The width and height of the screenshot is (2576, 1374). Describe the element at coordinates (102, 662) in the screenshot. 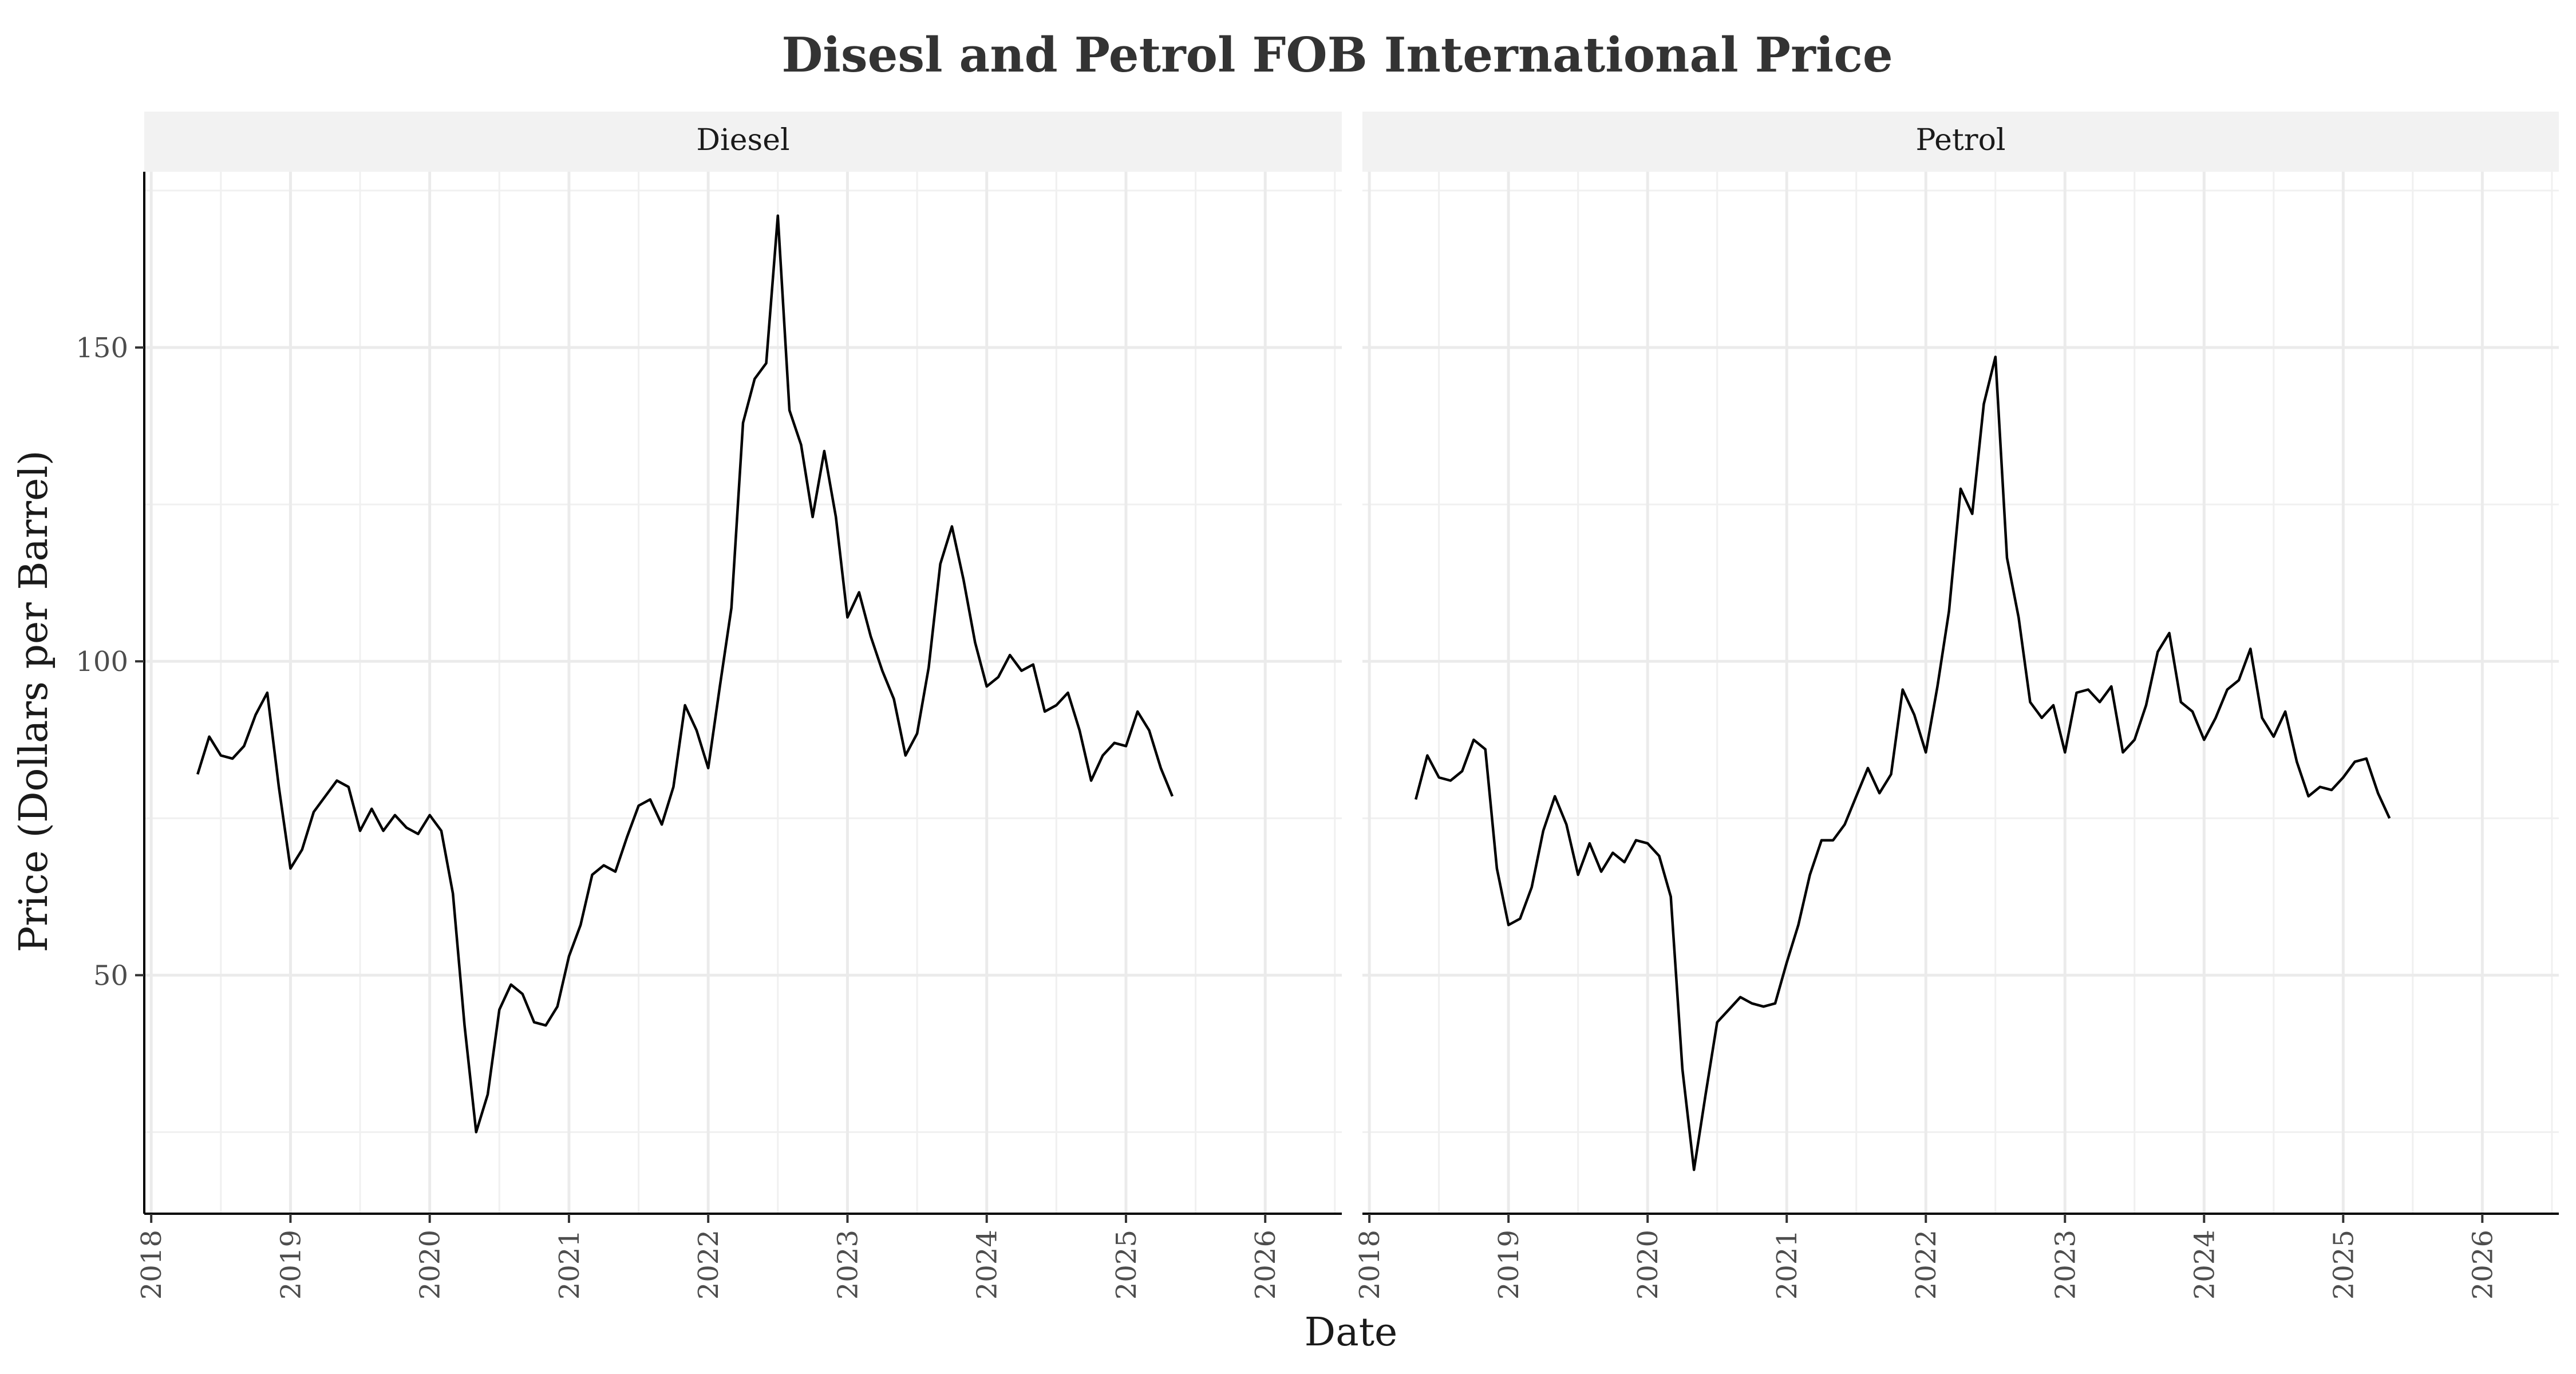

I see `y-tick-label: 100` at that location.